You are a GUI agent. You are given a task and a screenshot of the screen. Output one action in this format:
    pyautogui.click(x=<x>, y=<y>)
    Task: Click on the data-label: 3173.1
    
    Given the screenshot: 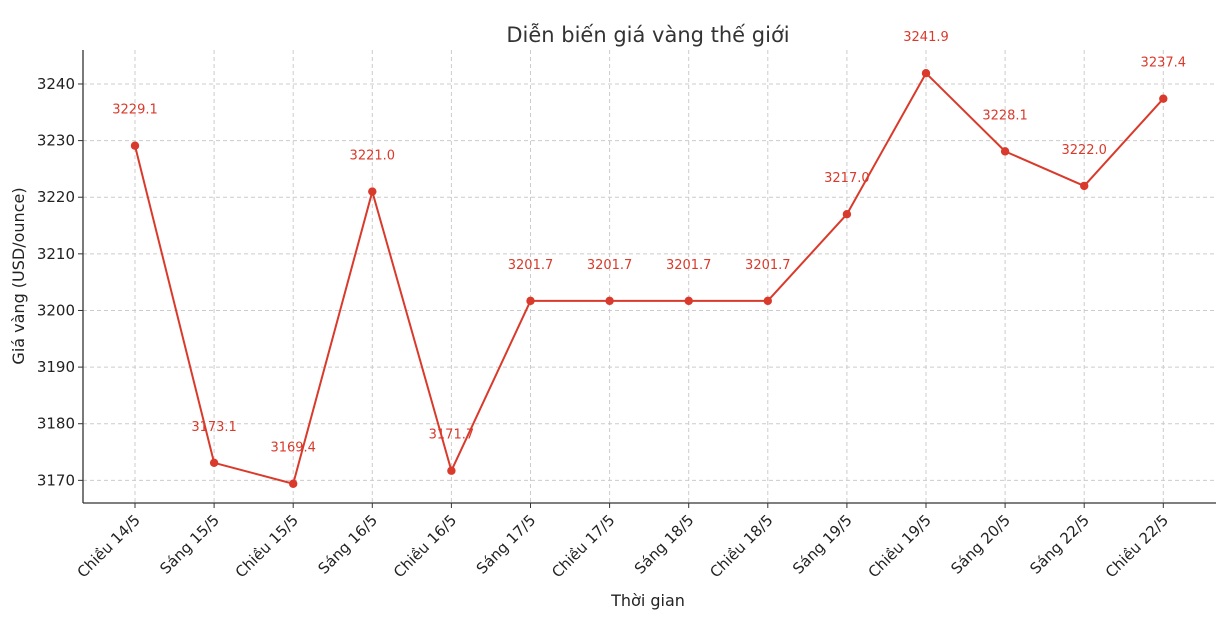 What is the action you would take?
    pyautogui.click(x=214, y=427)
    